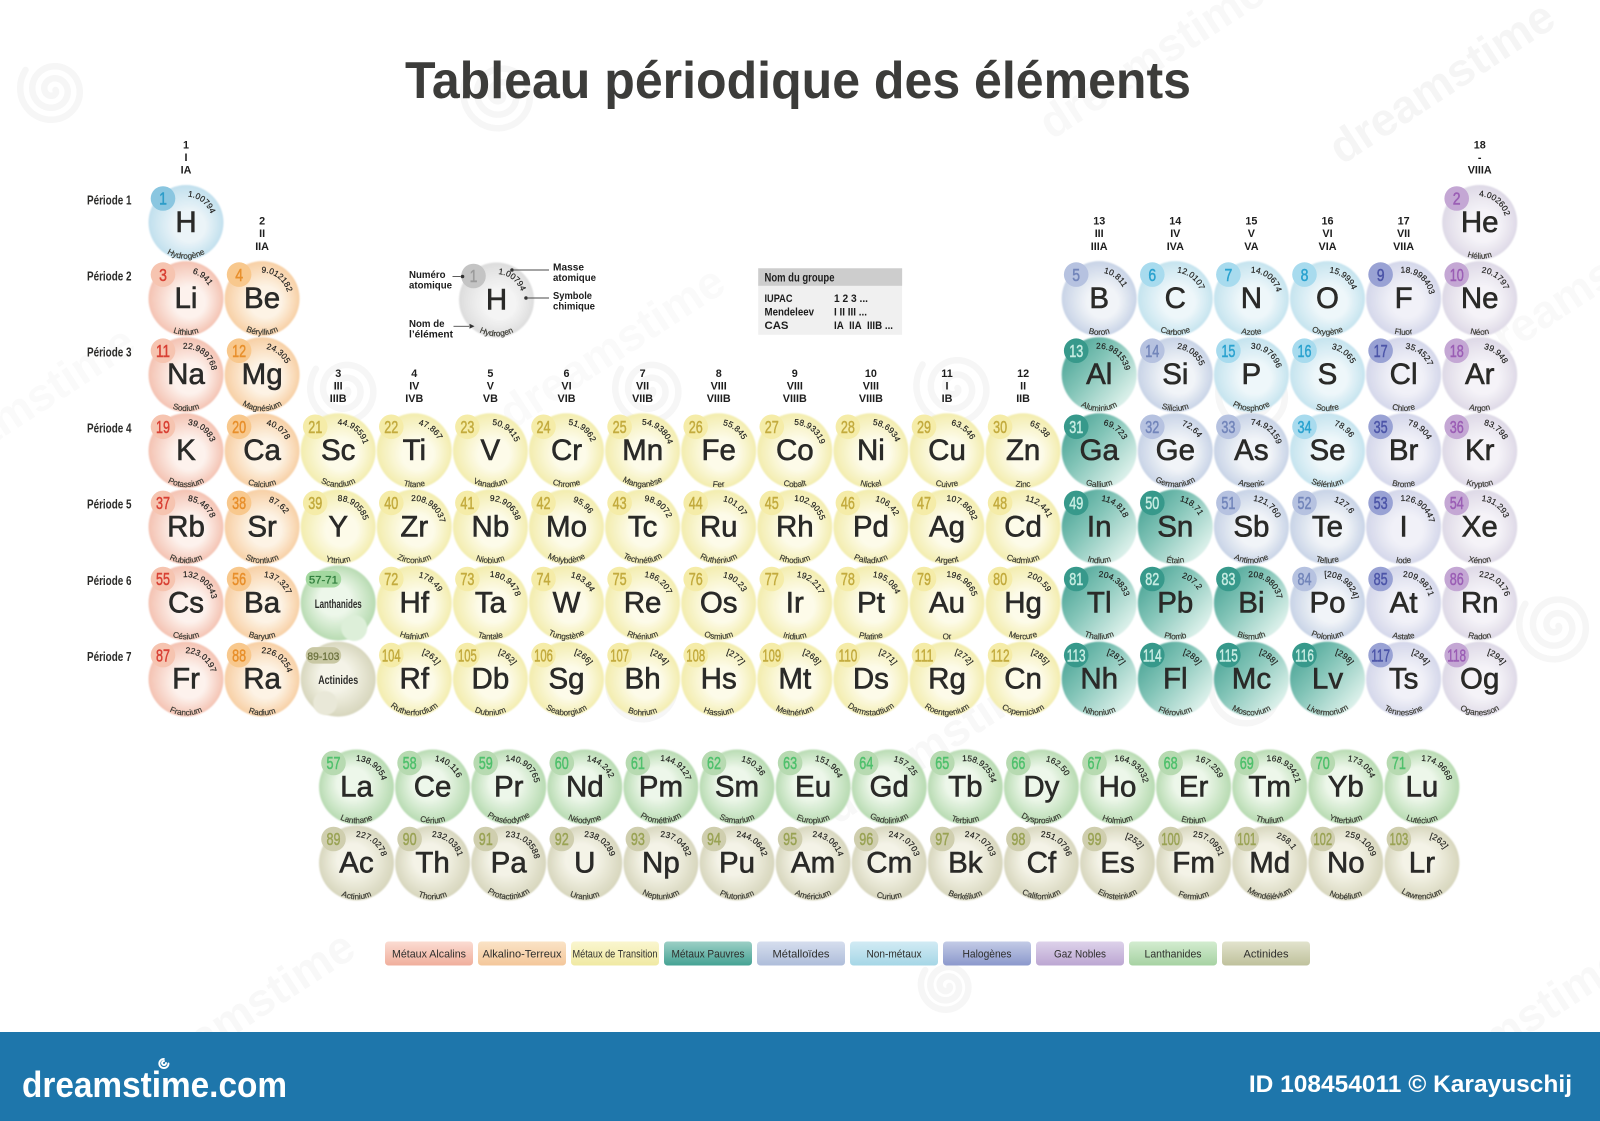 Image resolution: width=1600 pixels, height=1121 pixels. I want to click on svg-text: VIA, so click(1328, 247).